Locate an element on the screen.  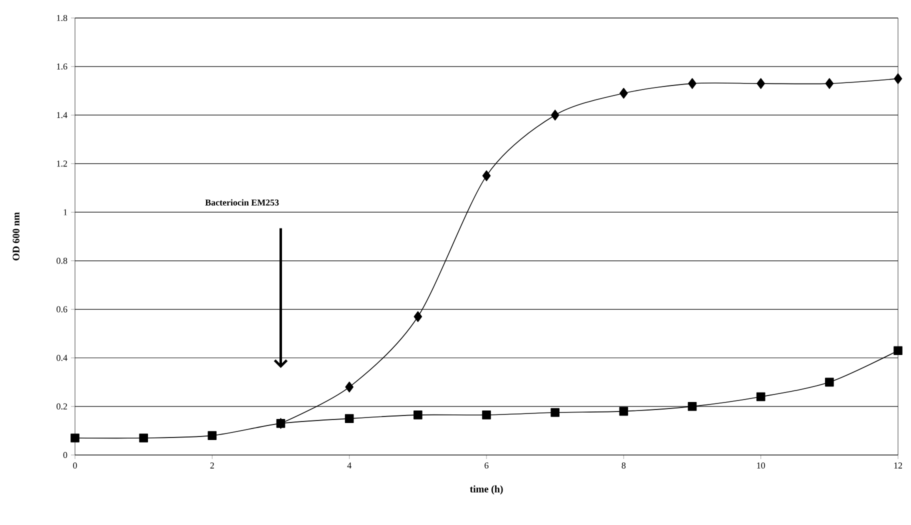
x-axis-title: time (h) is located at coordinates (486, 489).